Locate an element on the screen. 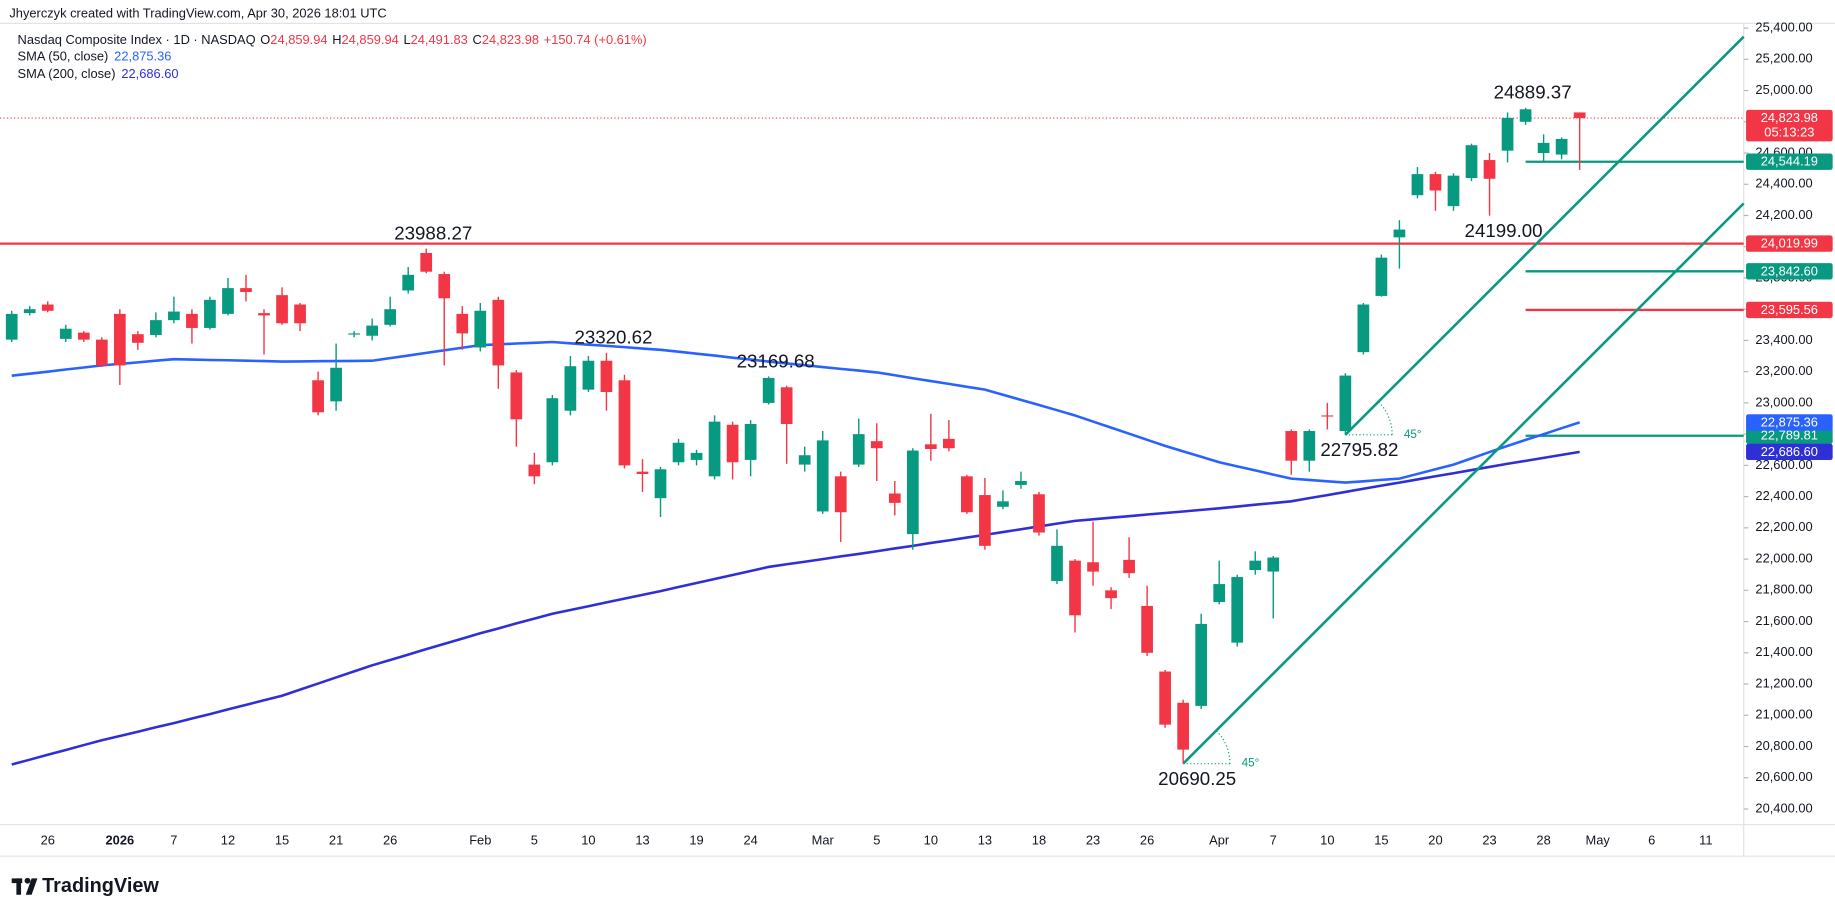 Image resolution: width=1835 pixels, height=917 pixels. legend-key: H is located at coordinates (336, 39).